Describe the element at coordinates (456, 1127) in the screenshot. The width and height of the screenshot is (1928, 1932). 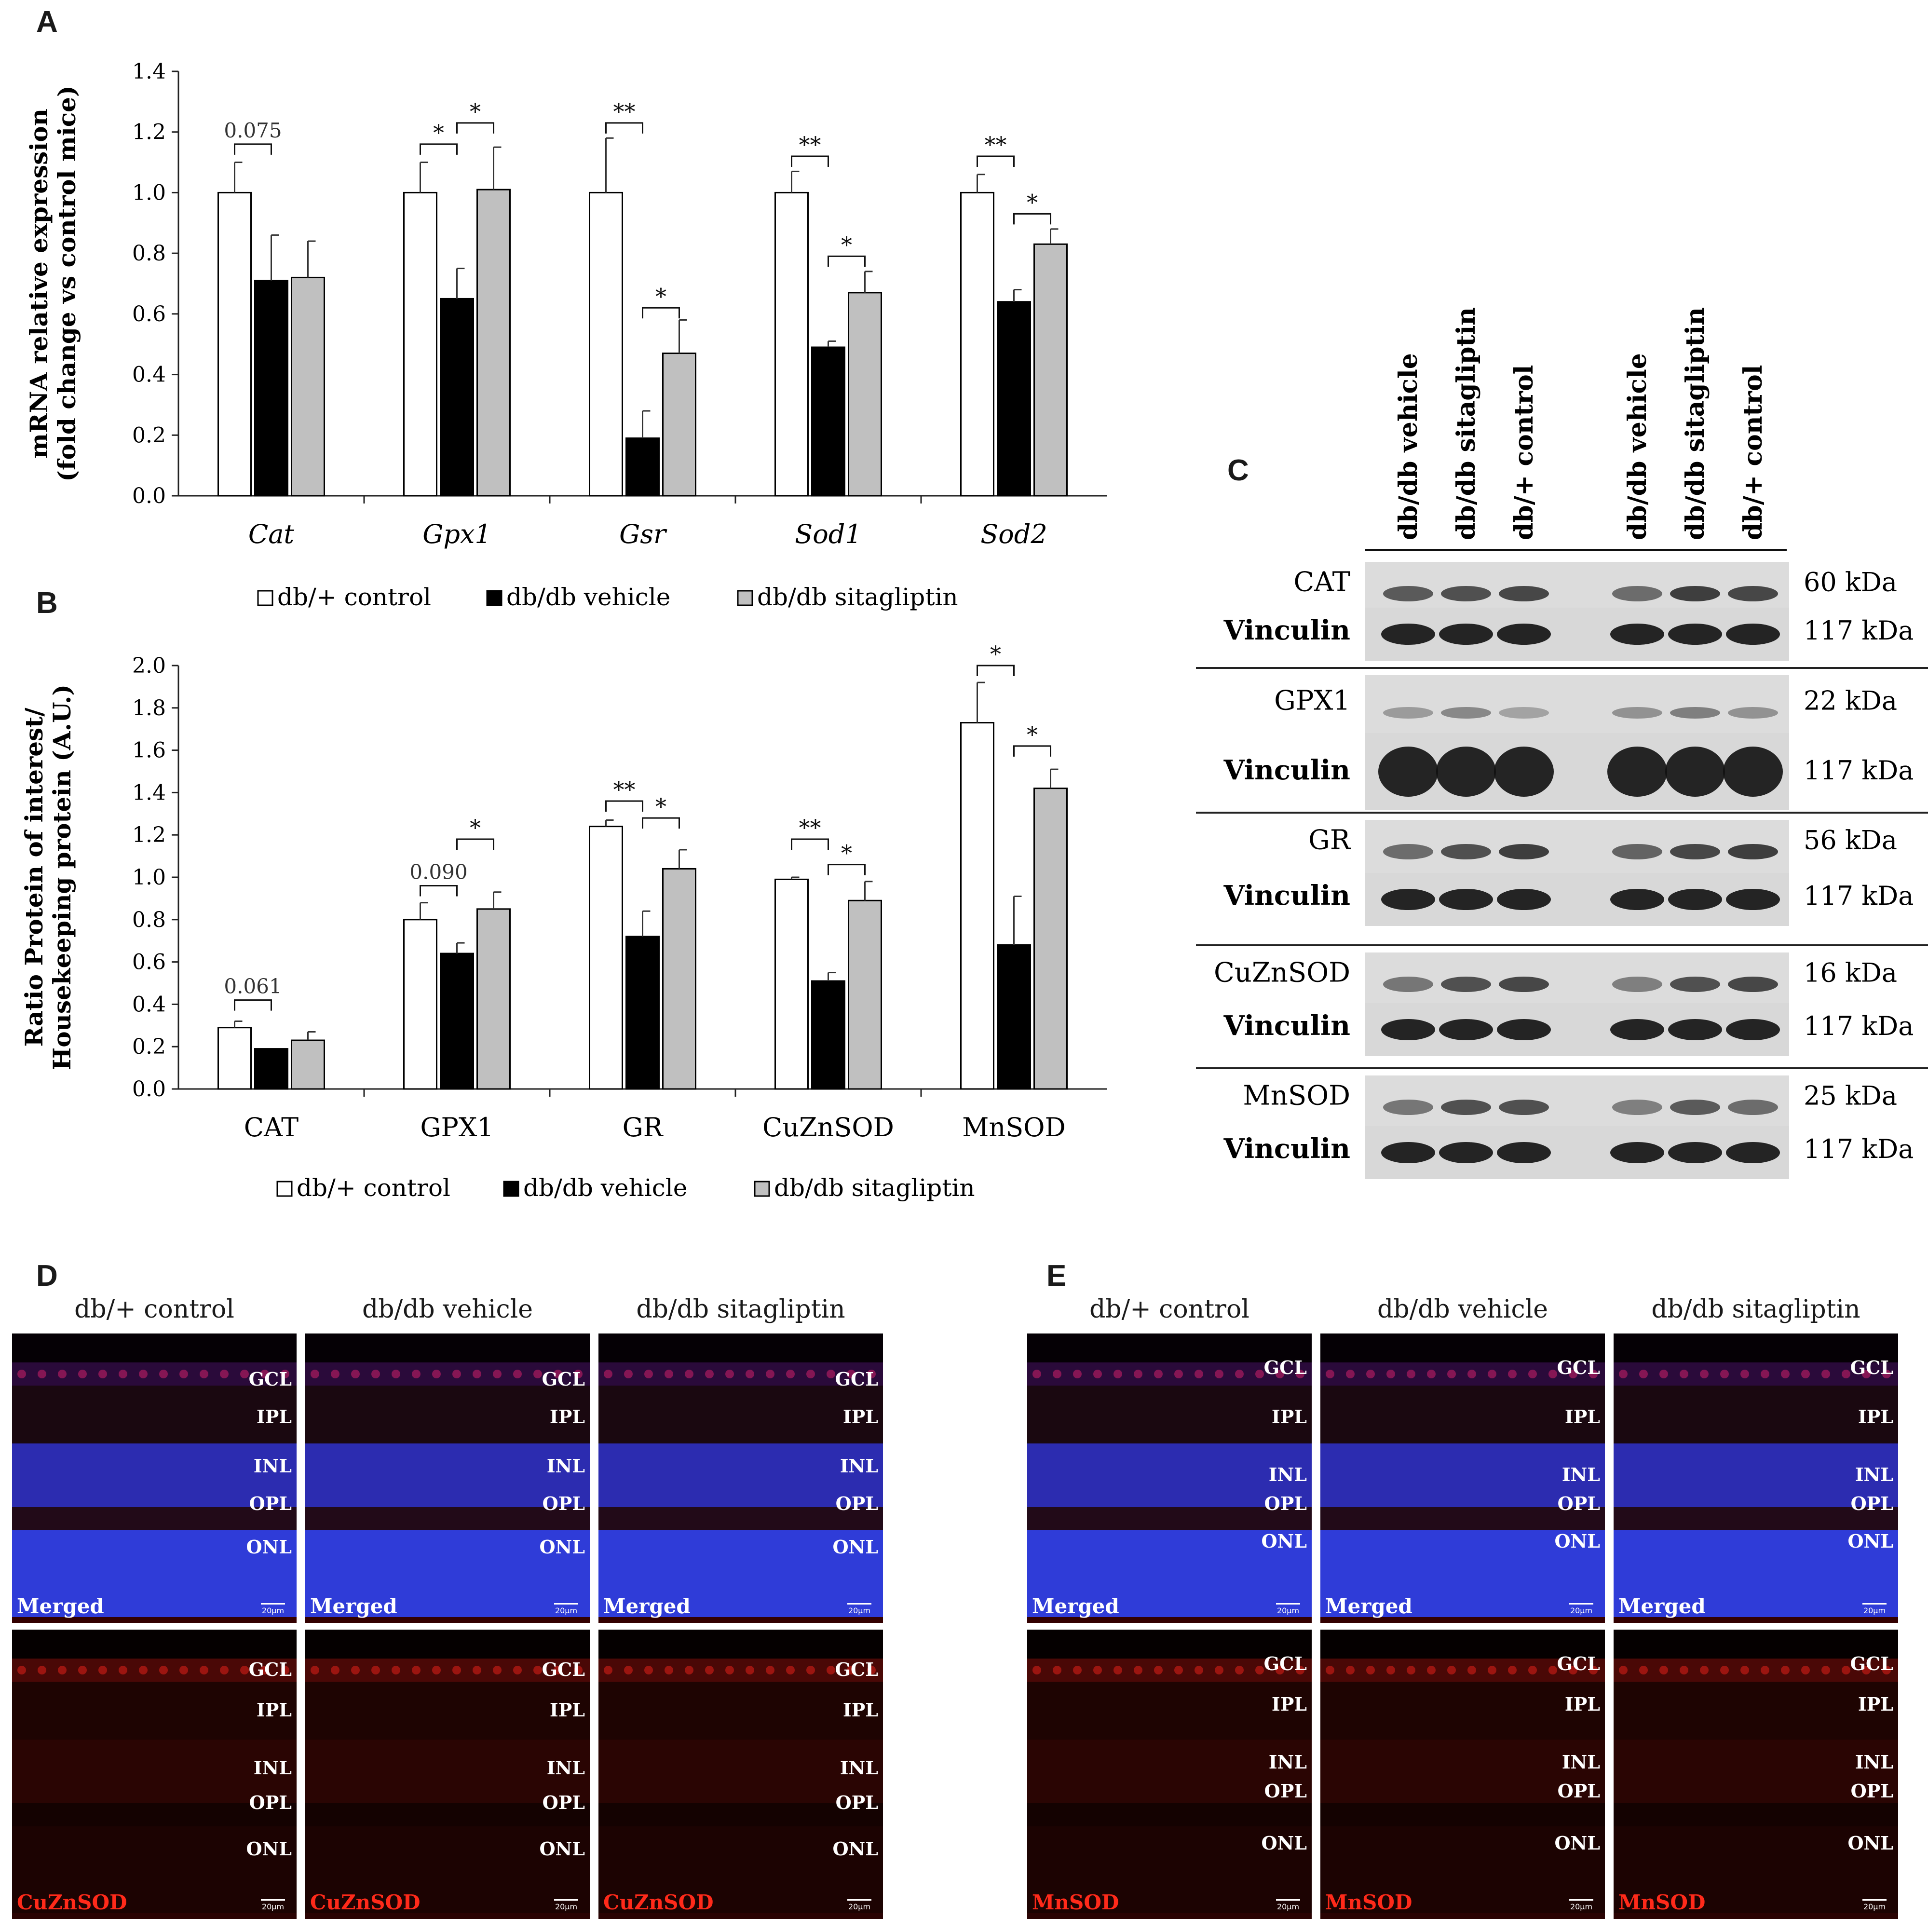
I see `category-label: GPX1` at that location.